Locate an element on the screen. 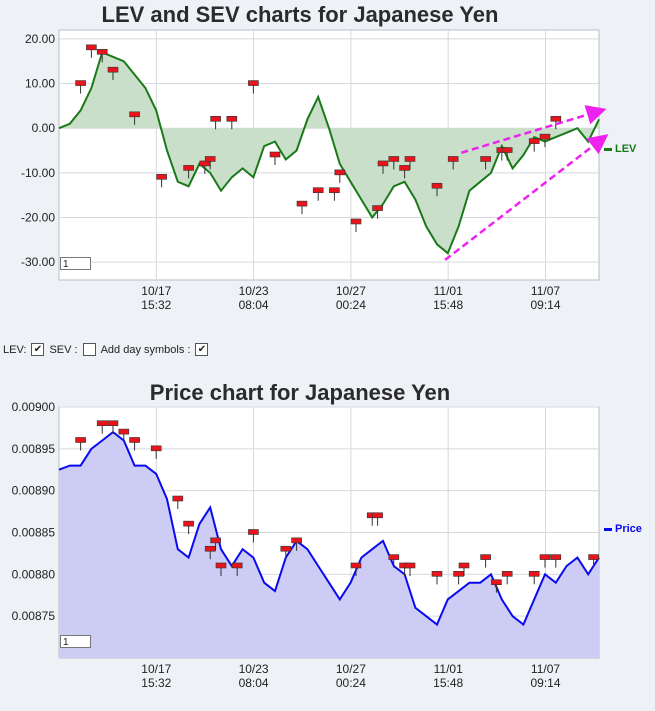  lev-legend-swatch is located at coordinates (608, 149).